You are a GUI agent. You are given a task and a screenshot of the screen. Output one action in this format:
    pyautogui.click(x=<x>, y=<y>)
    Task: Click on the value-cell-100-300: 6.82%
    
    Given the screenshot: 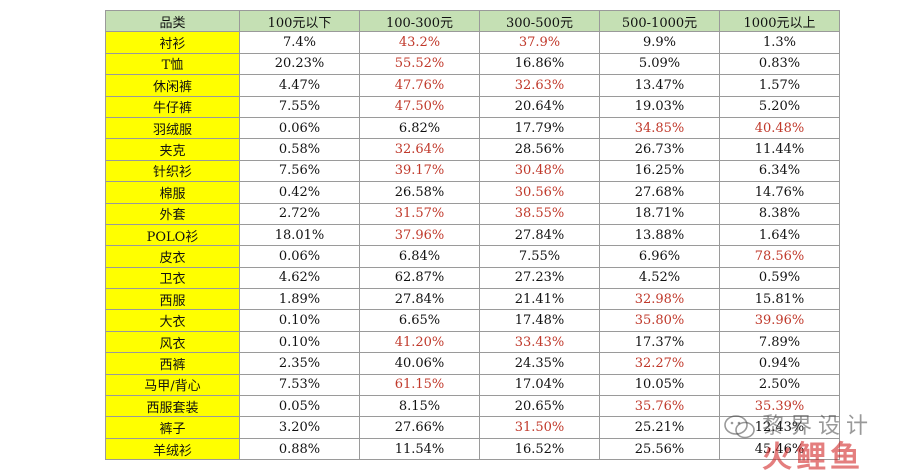 What is the action you would take?
    pyautogui.click(x=419, y=128)
    